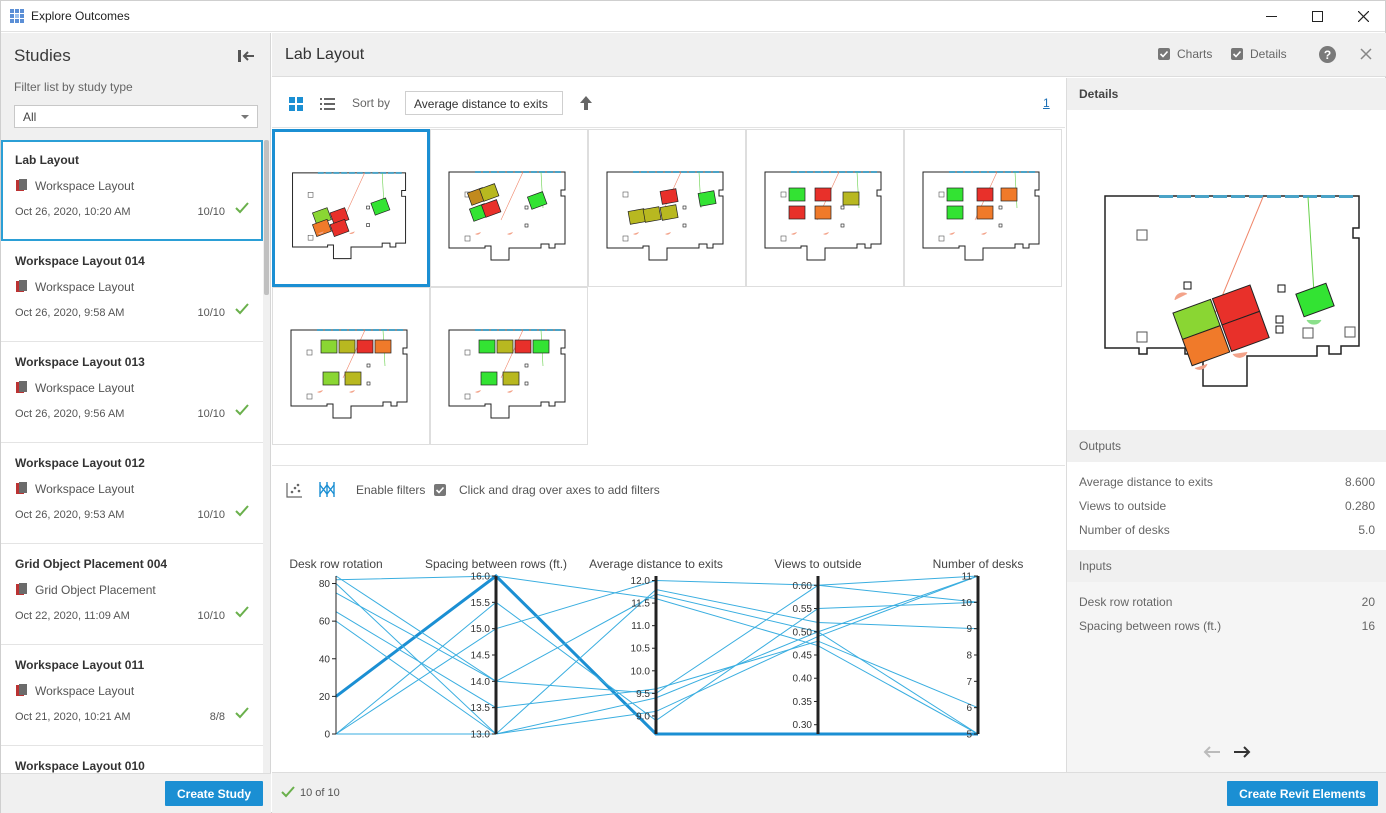 The width and height of the screenshot is (1386, 813). I want to click on checkmark-icon, so click(1237, 54).